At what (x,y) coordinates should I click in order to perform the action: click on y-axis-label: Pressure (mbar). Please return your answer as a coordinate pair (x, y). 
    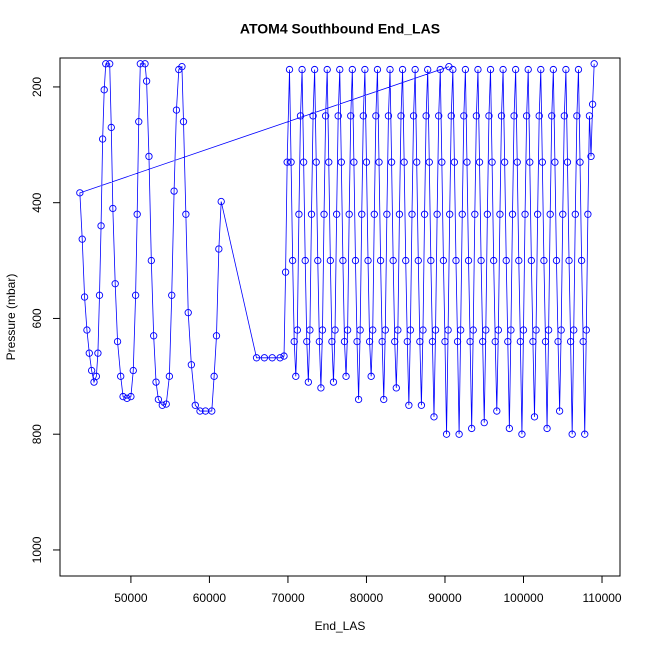
    Looking at the image, I should click on (11, 317).